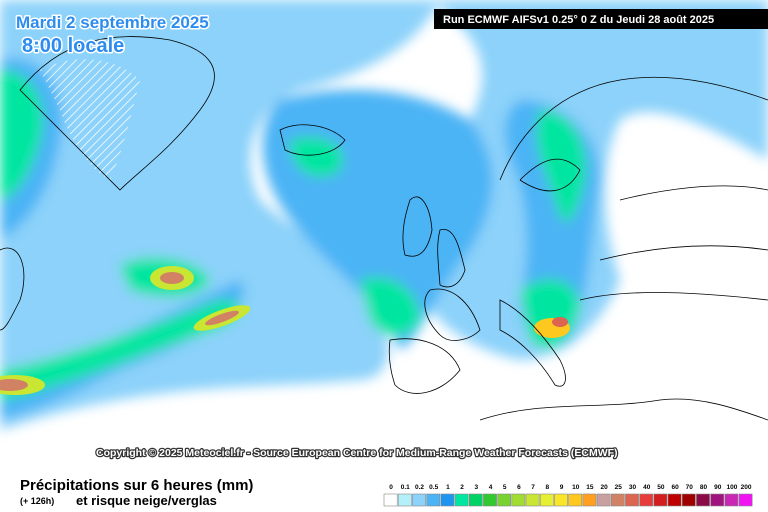 The width and height of the screenshot is (768, 512). What do you see at coordinates (633, 487) in the screenshot?
I see `legend-value: 30` at bounding box center [633, 487].